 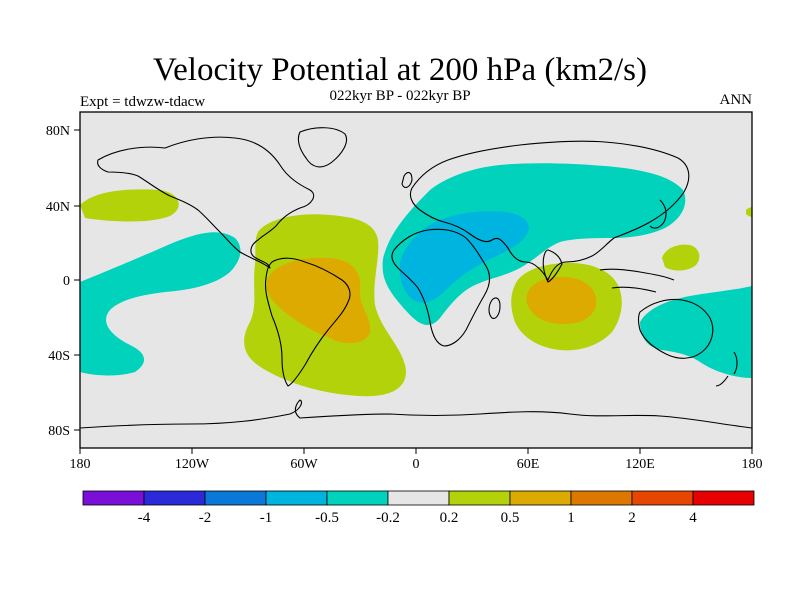 I want to click on contour-fill-npacific, so click(x=129, y=205).